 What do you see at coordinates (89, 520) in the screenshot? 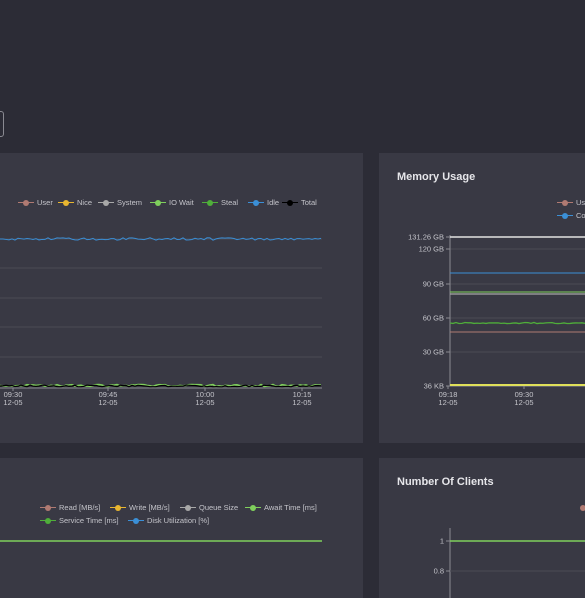
I see `legend-label: Service Time [ms]` at bounding box center [89, 520].